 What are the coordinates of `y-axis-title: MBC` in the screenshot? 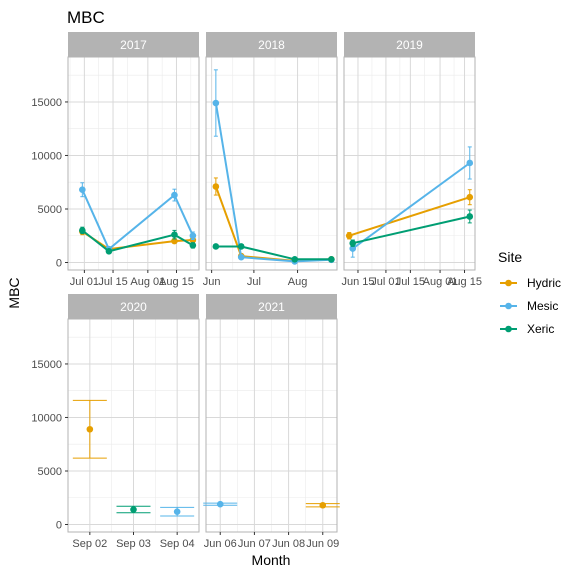 It's located at (14, 292).